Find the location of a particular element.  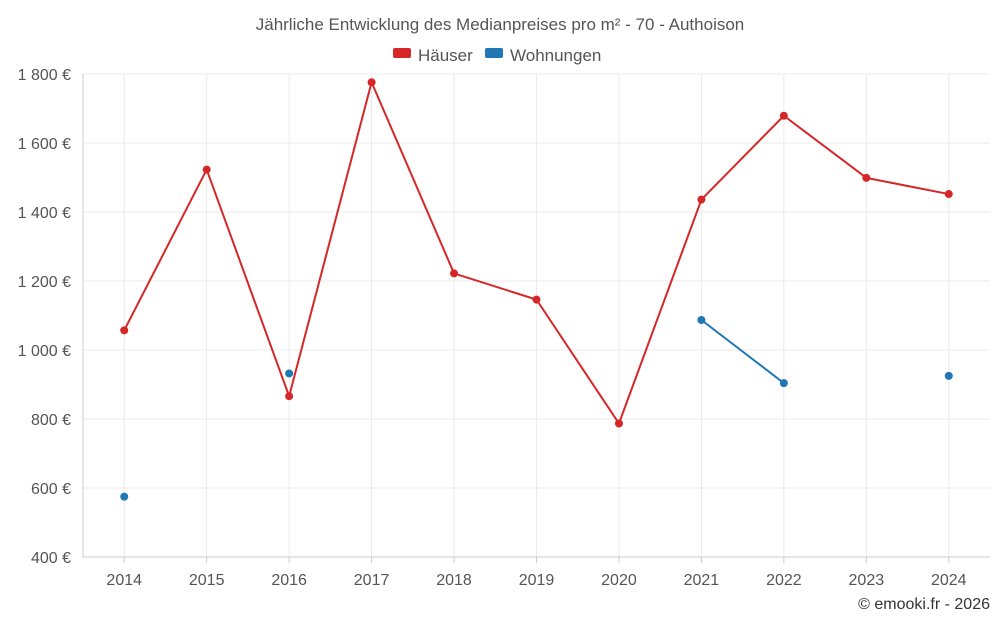

x-tick-label: 2020 is located at coordinates (619, 580).